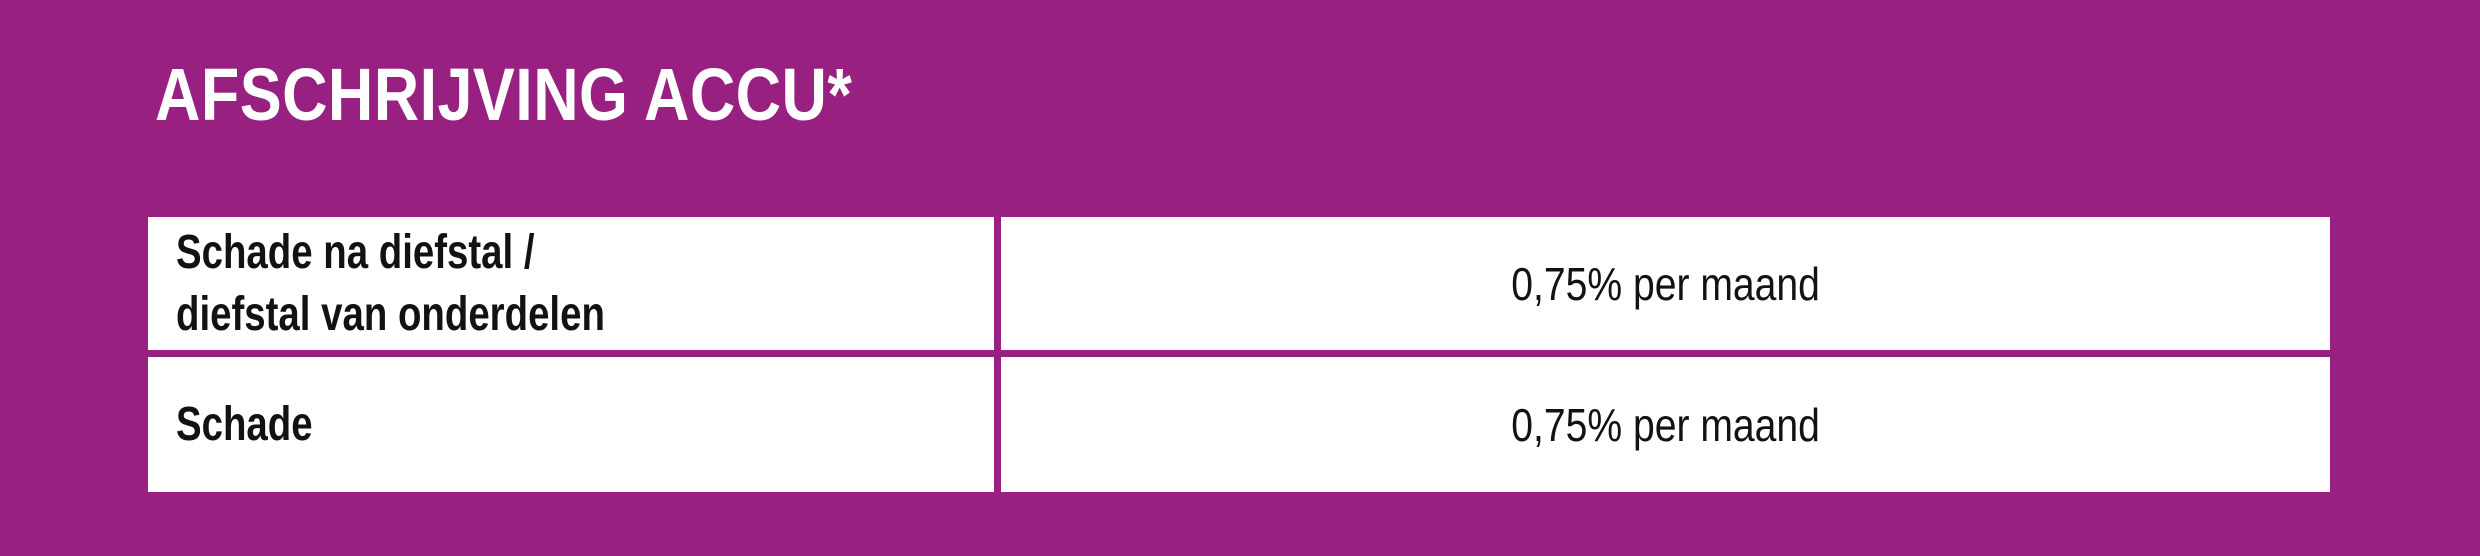 The image size is (2480, 556). I want to click on table-row-1-value-cell: 0,75% per maand, so click(1665, 283).